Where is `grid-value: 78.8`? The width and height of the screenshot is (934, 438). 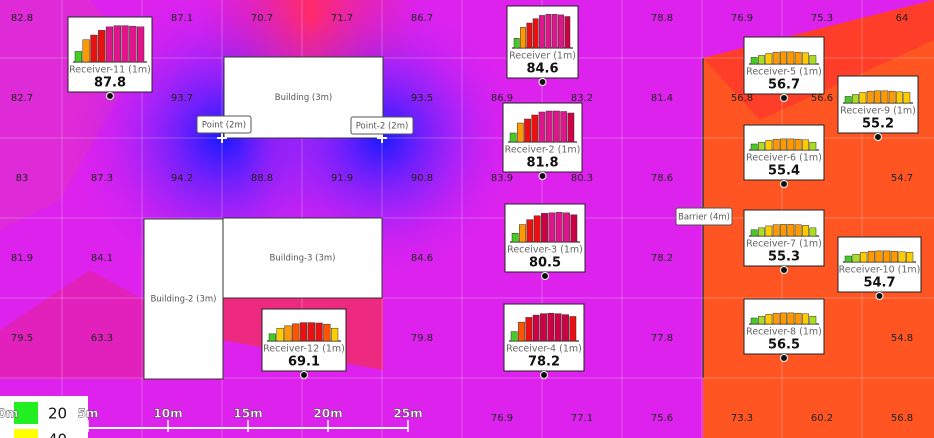
grid-value: 78.8 is located at coordinates (662, 18).